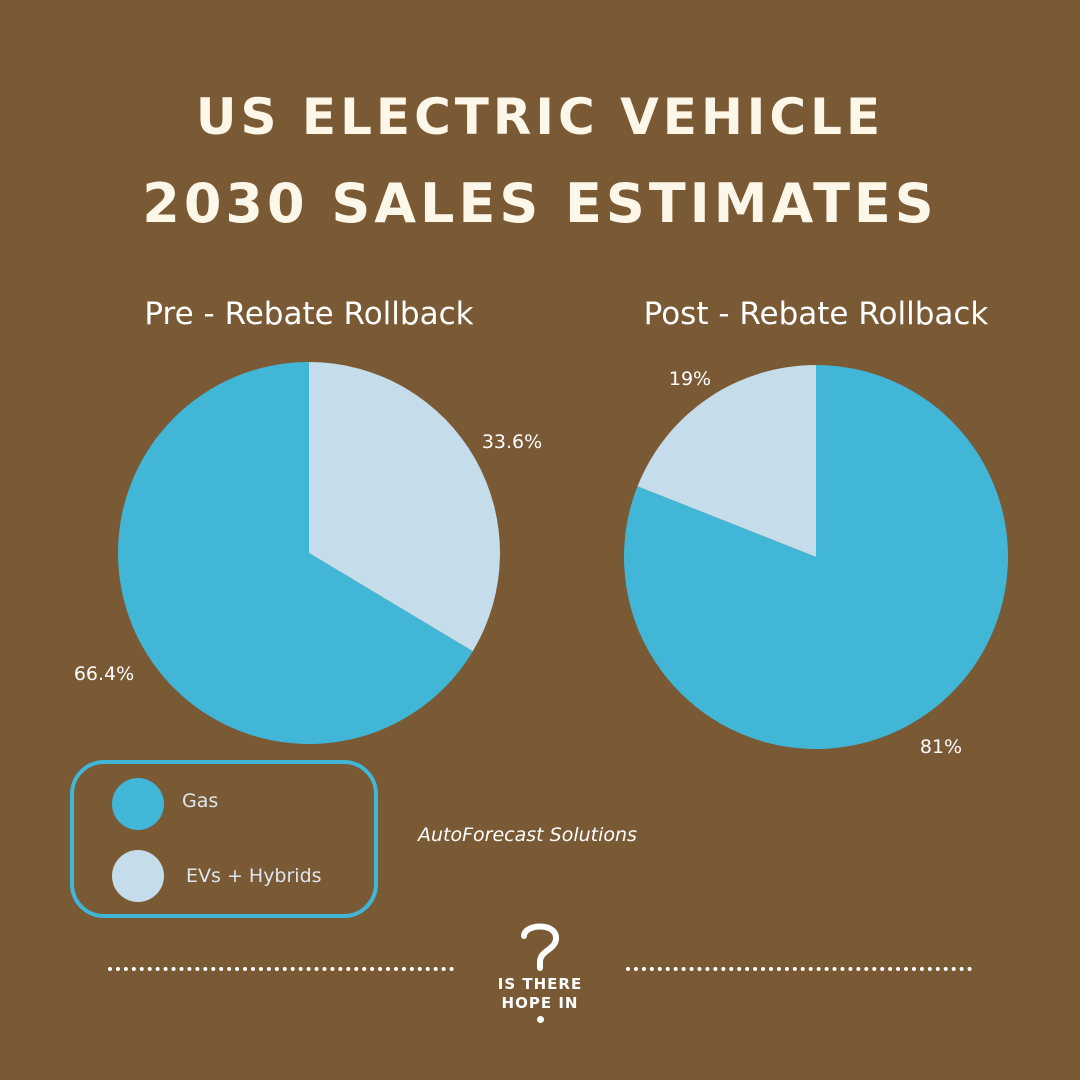  Describe the element at coordinates (527, 835) in the screenshot. I see `source-credit: AutoForecast Solutions` at that location.